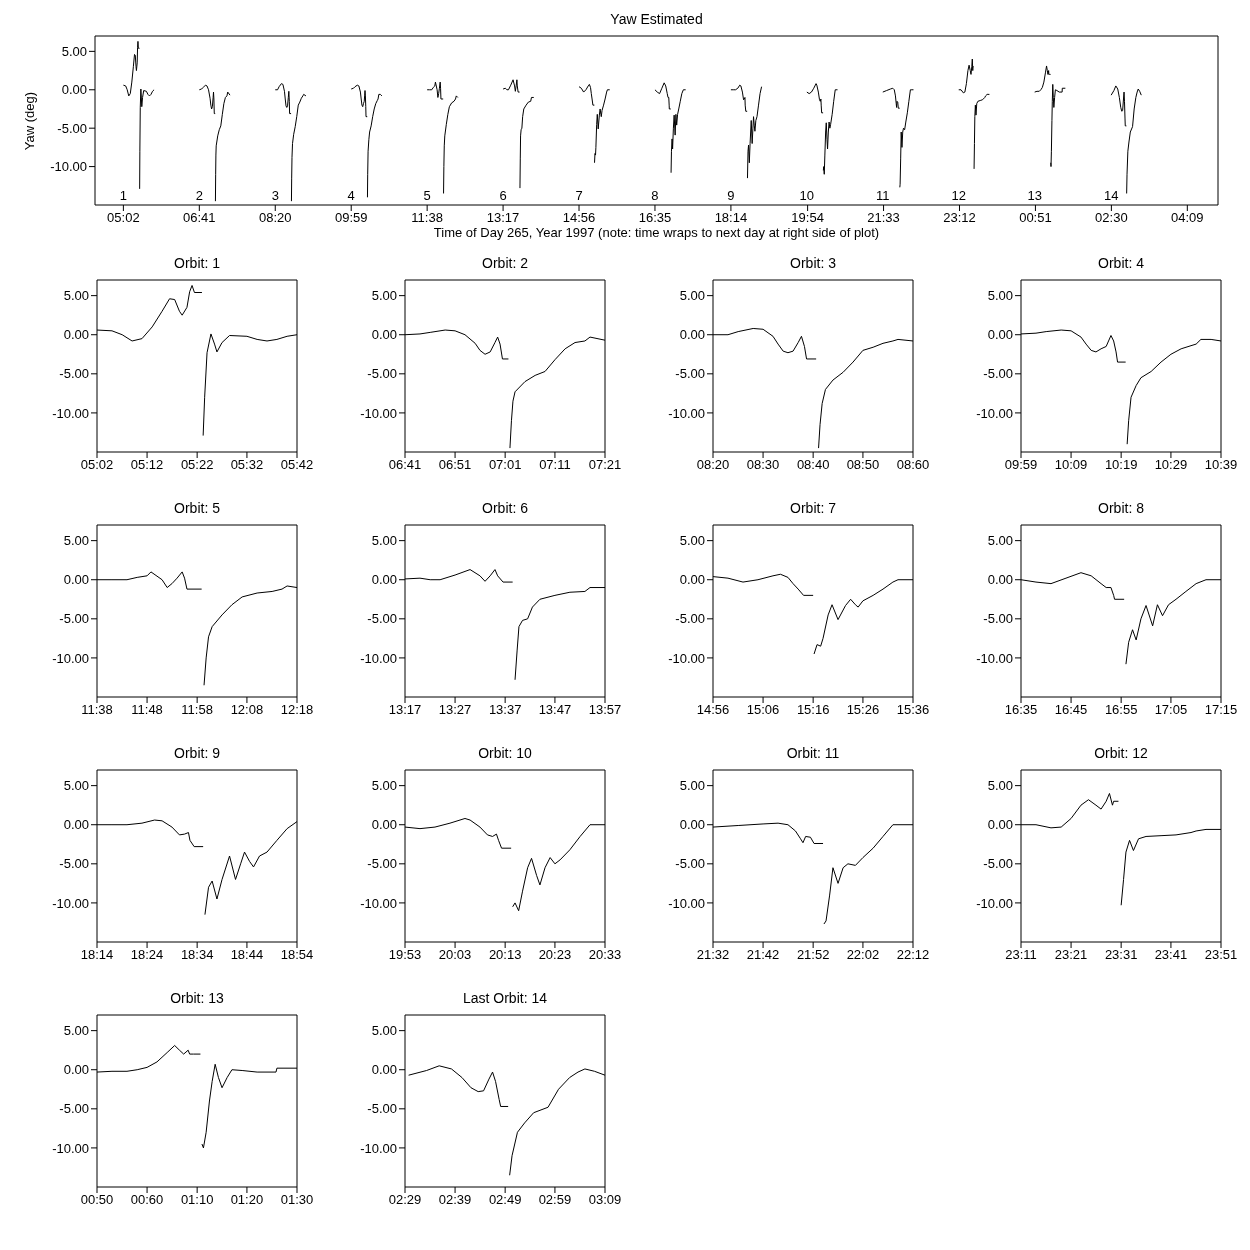 Image resolution: width=1250 pixels, height=1250 pixels. What do you see at coordinates (655, 195) in the screenshot?
I see `annotation: 8` at bounding box center [655, 195].